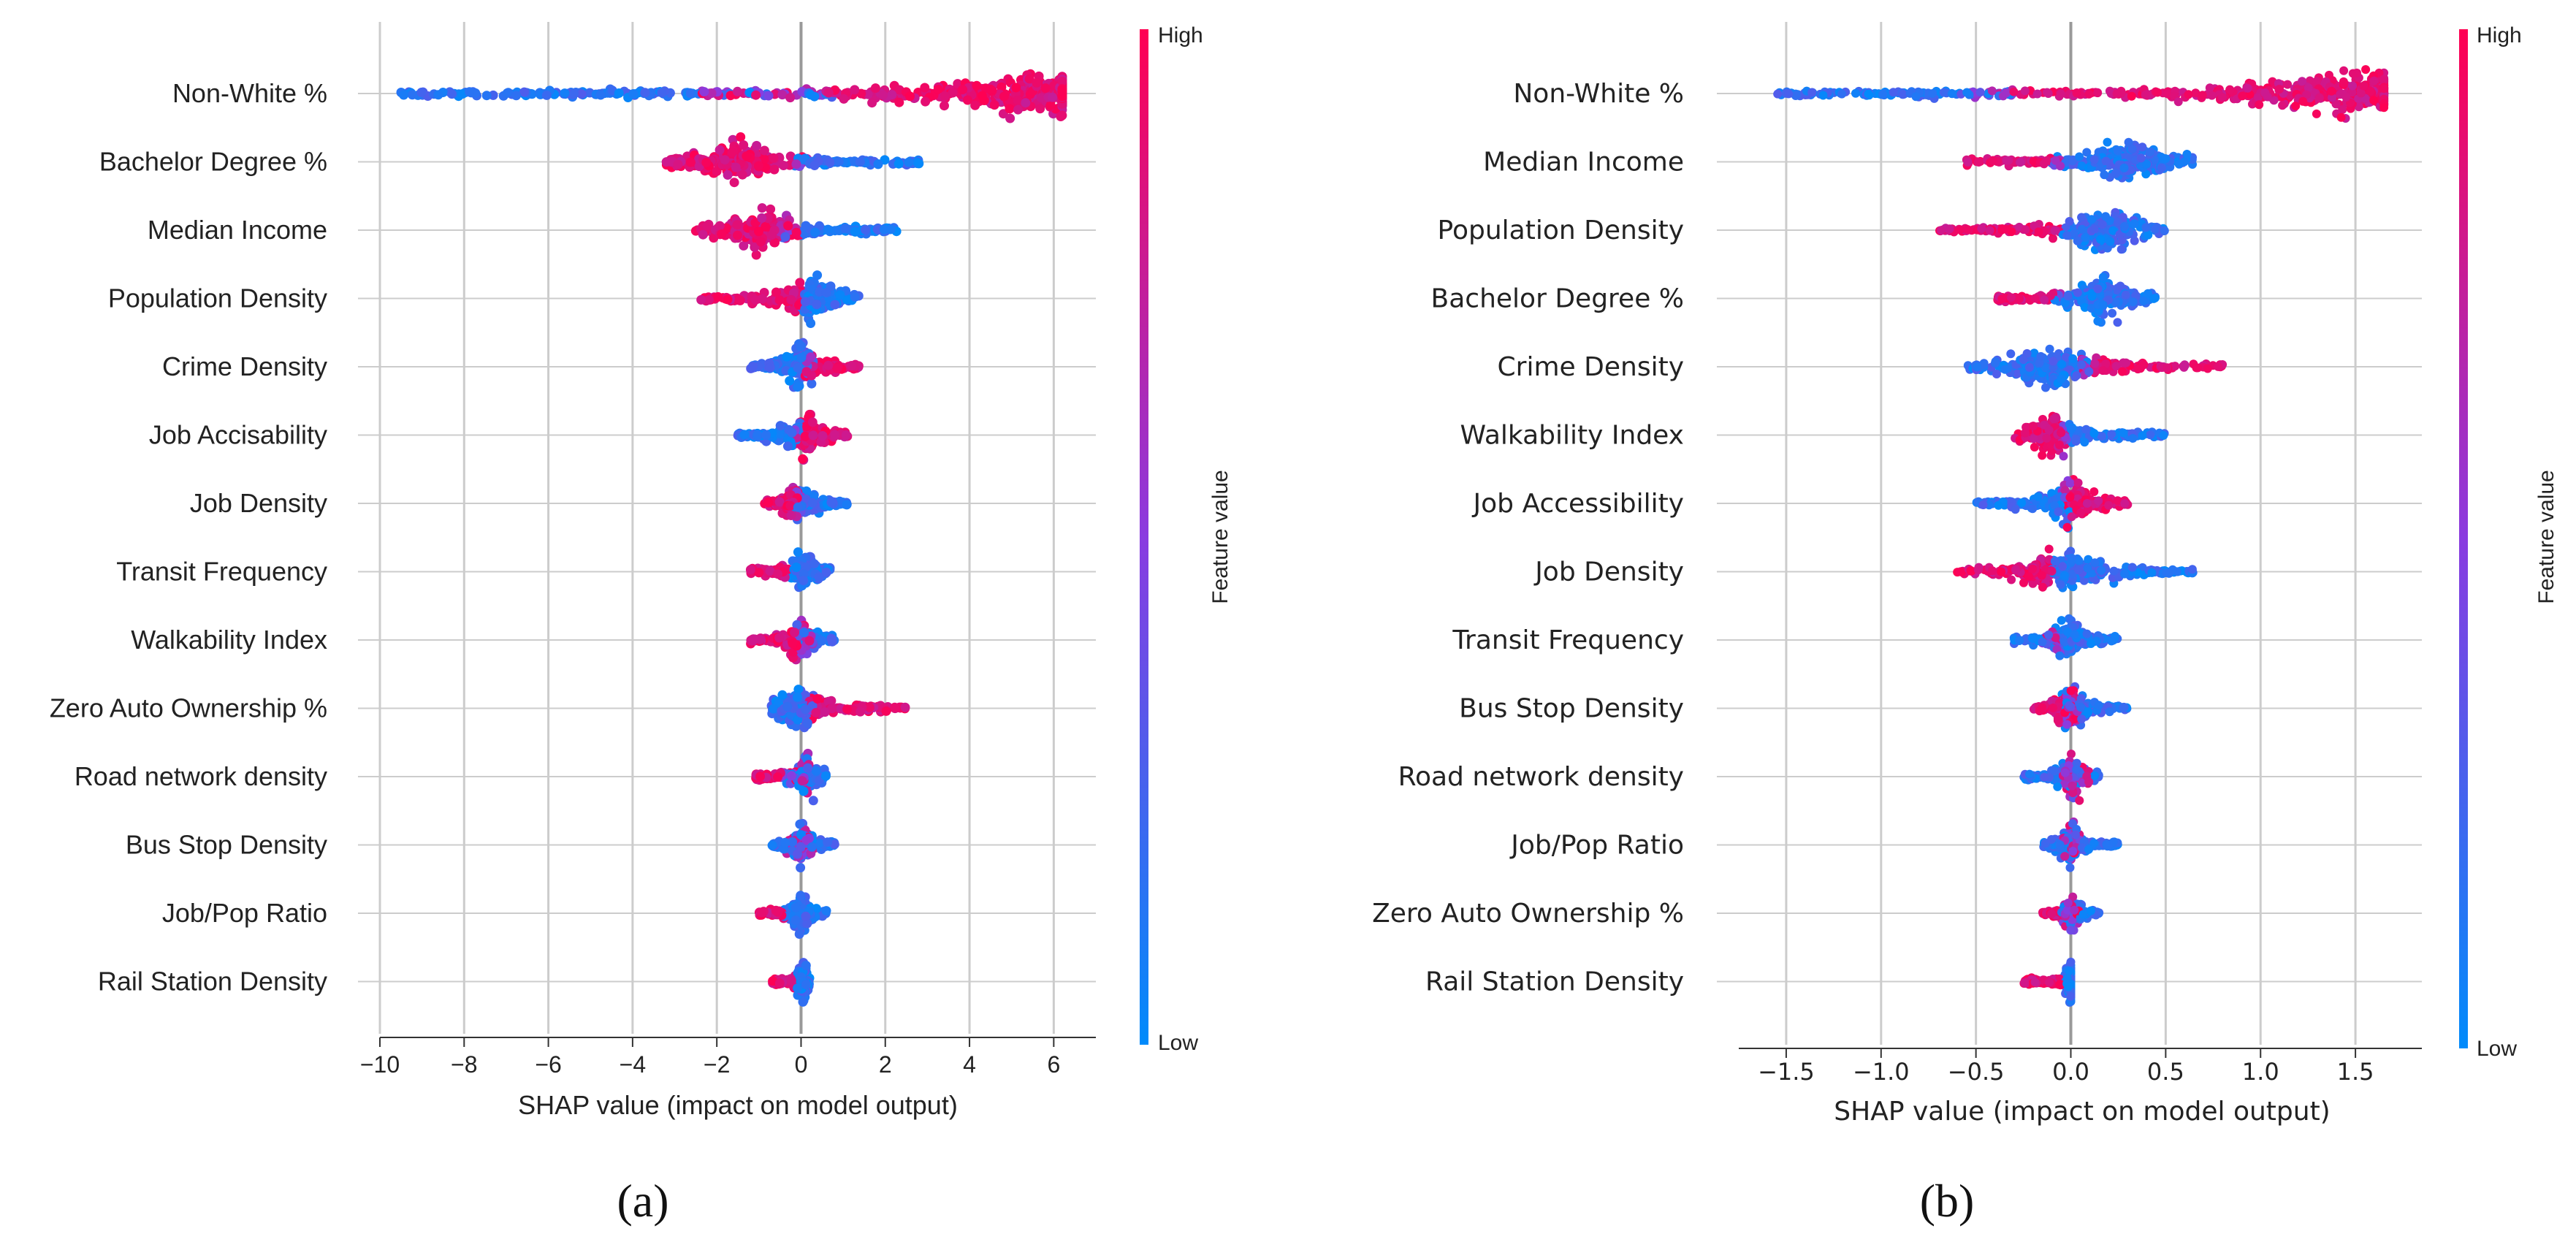 This screenshot has width=2576, height=1242. Describe the element at coordinates (801, 1065) in the screenshot. I see `x-tick-label: 0` at that location.